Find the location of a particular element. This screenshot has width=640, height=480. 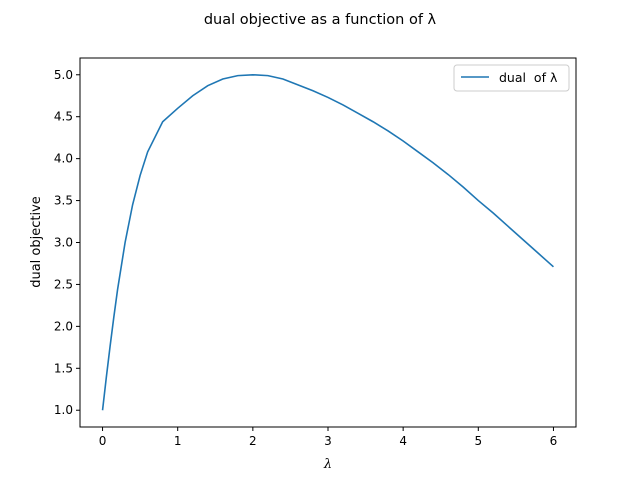

y-tick-label: 1.5 is located at coordinates (63, 368).